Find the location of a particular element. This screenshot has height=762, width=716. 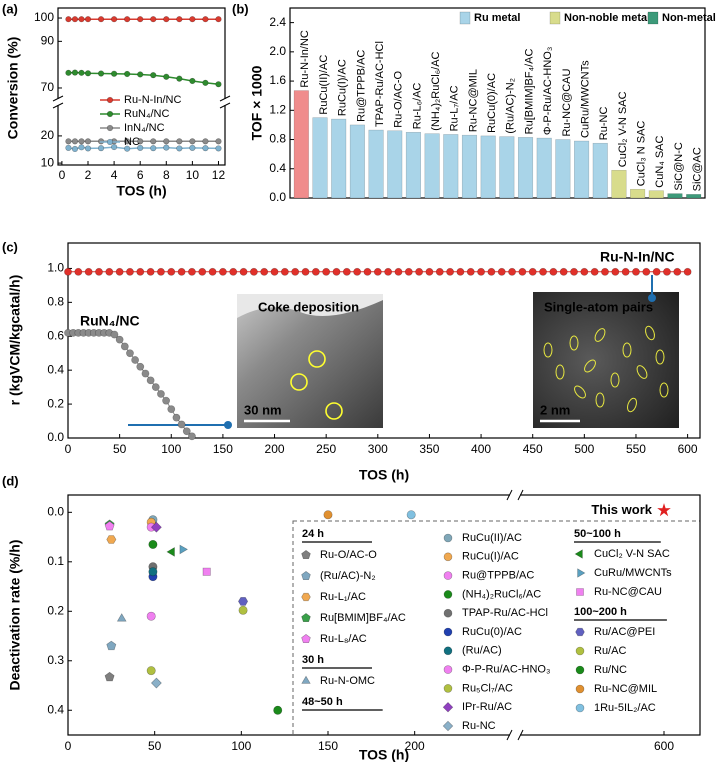

y-axis-title: r (kgVCM/kgcatal/h) is located at coordinates (15, 340).